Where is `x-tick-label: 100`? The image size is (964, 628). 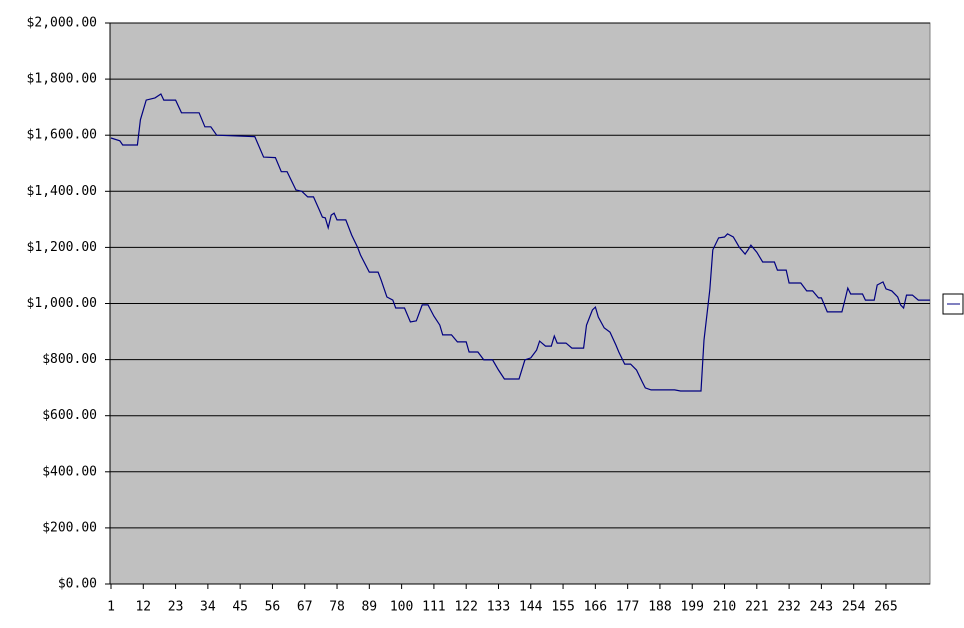 x-tick-label: 100 is located at coordinates (401, 607).